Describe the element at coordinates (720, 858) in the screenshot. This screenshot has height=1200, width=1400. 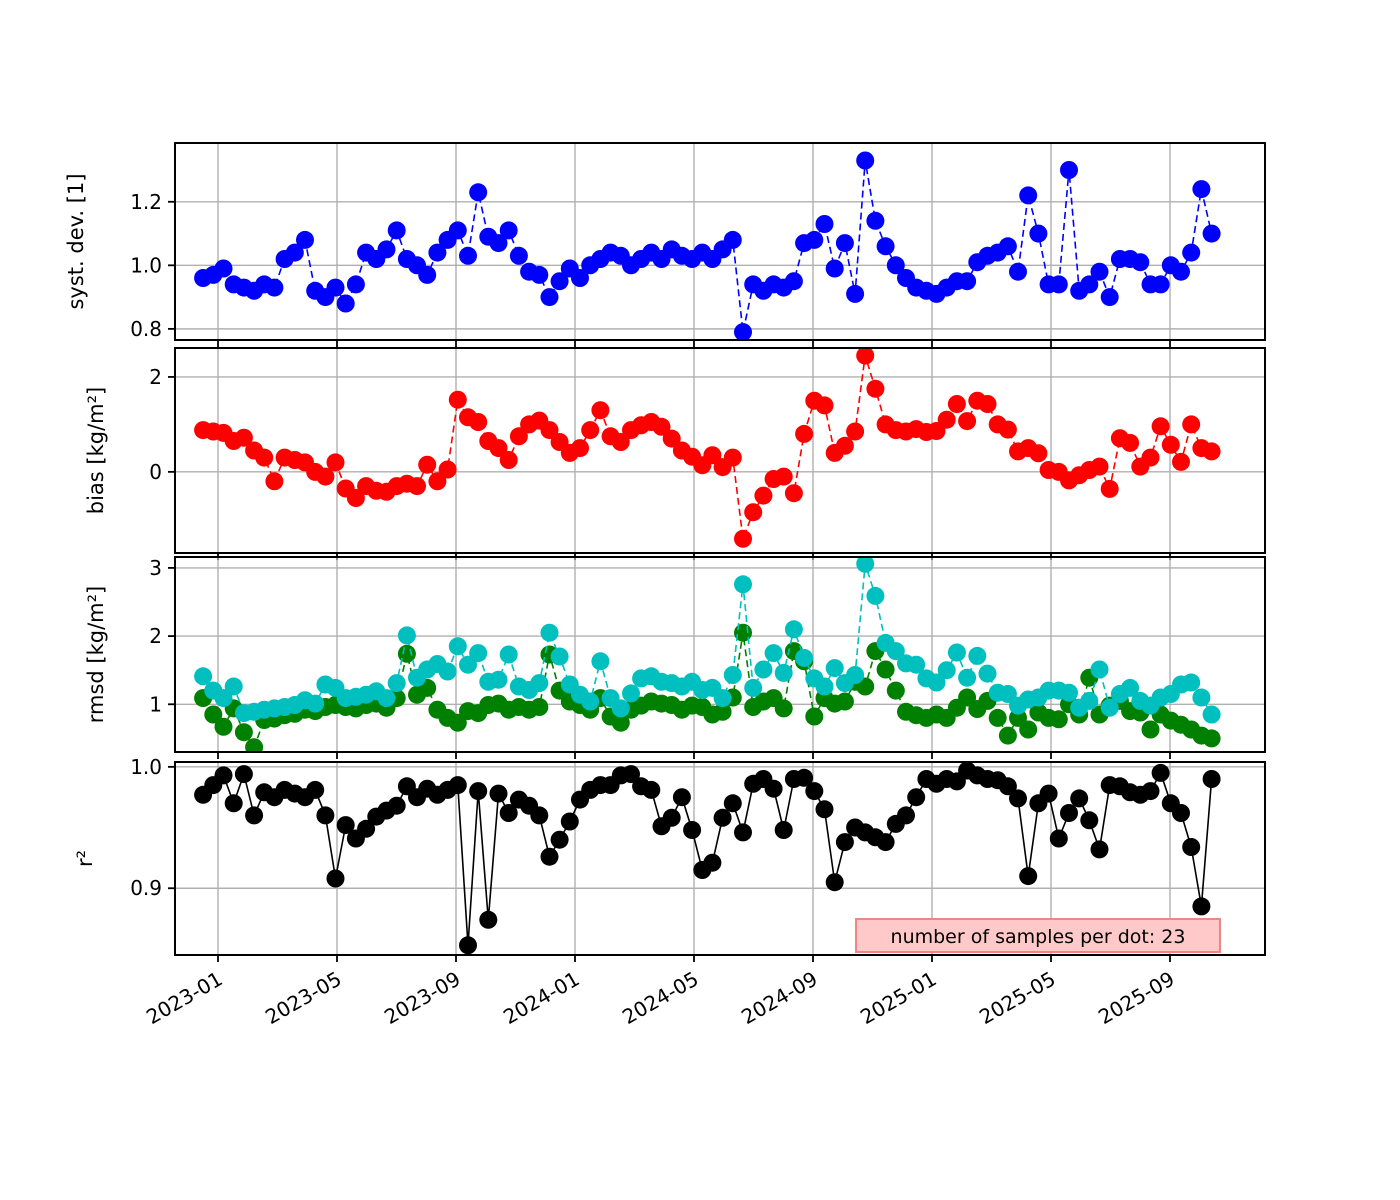
I see `panel-border` at that location.